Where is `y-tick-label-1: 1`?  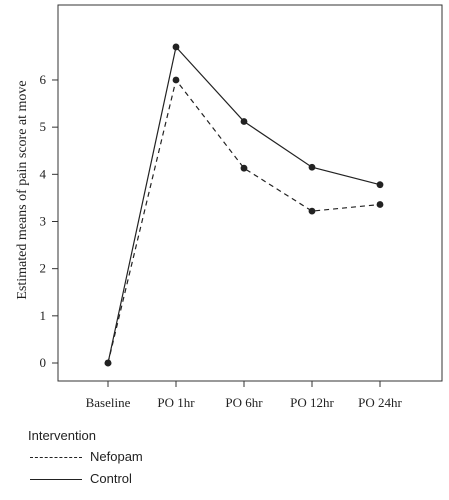 y-tick-label-1: 1 is located at coordinates (43, 315).